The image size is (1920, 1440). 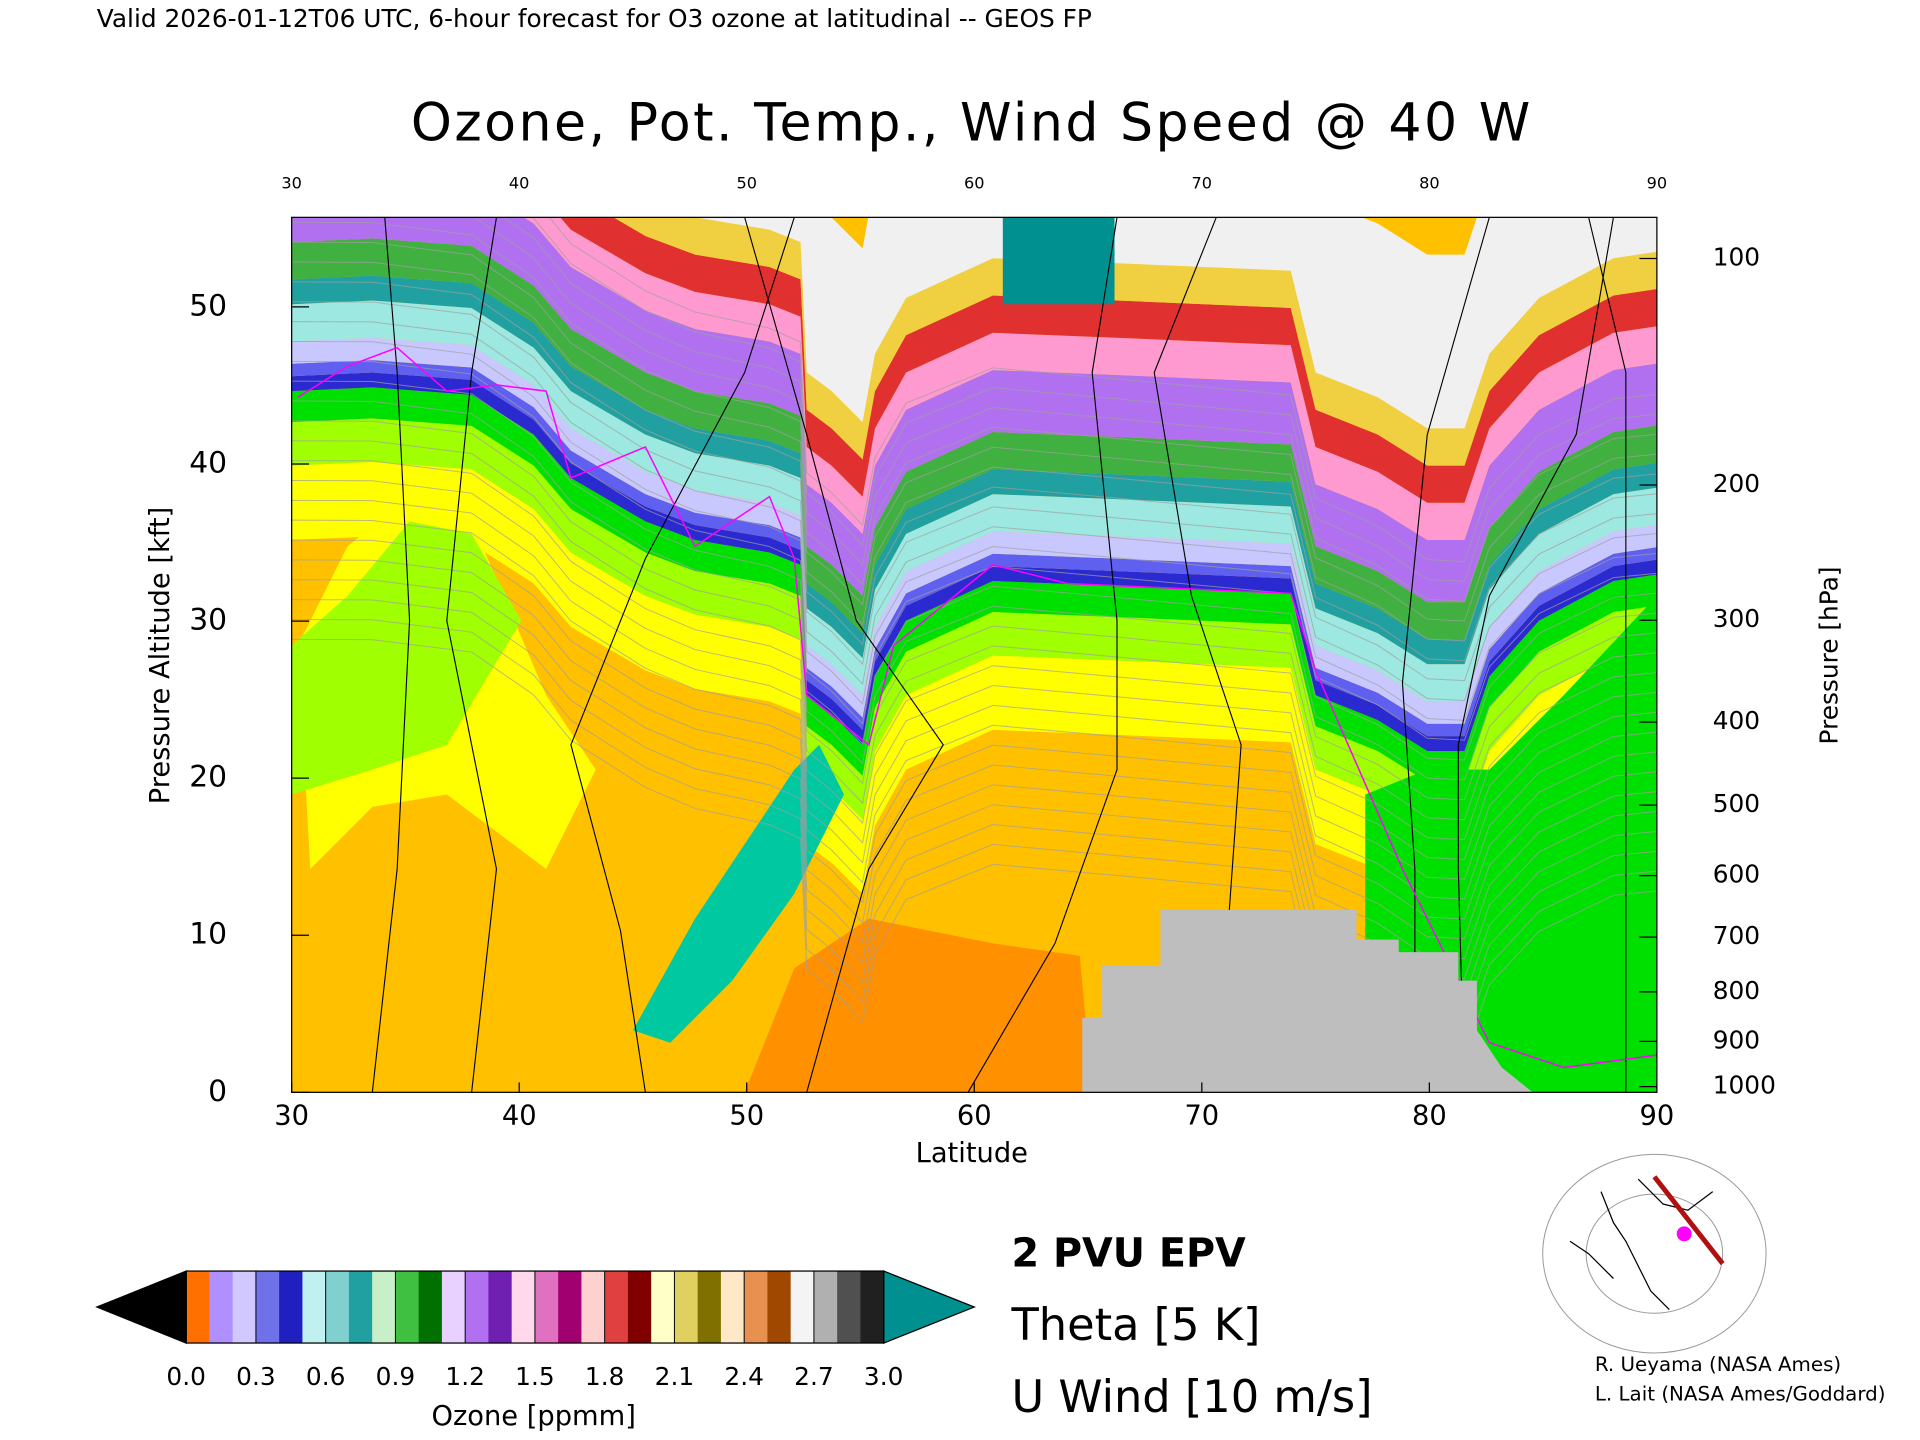 What do you see at coordinates (1736, 483) in the screenshot?
I see `y2-tick-label: 200` at bounding box center [1736, 483].